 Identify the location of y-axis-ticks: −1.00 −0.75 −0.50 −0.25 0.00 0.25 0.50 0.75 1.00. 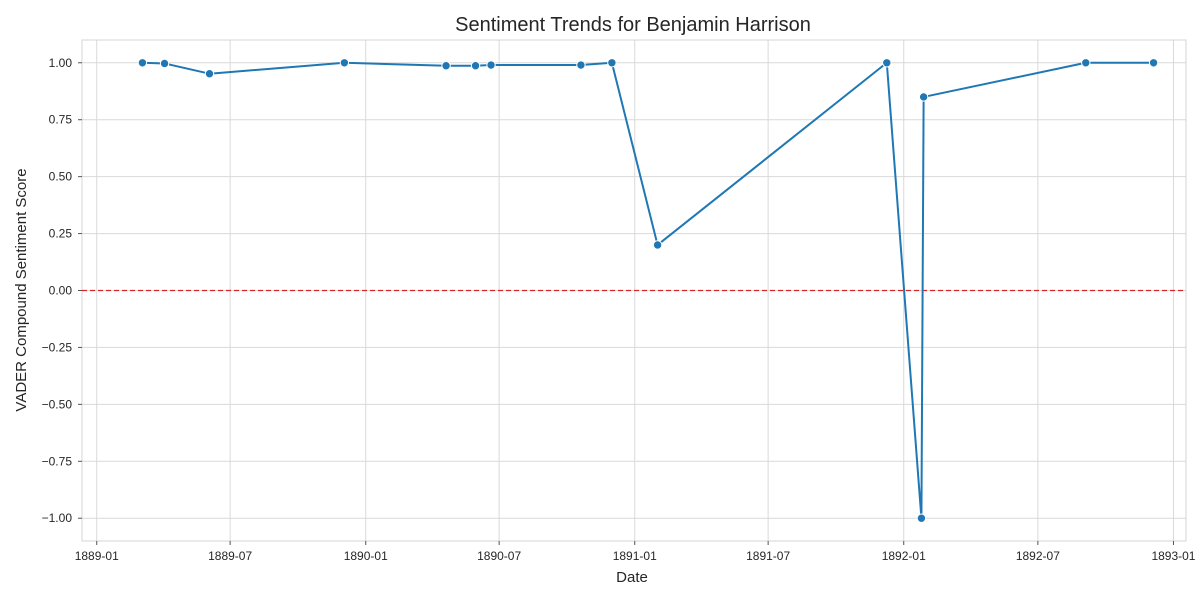
(62, 290).